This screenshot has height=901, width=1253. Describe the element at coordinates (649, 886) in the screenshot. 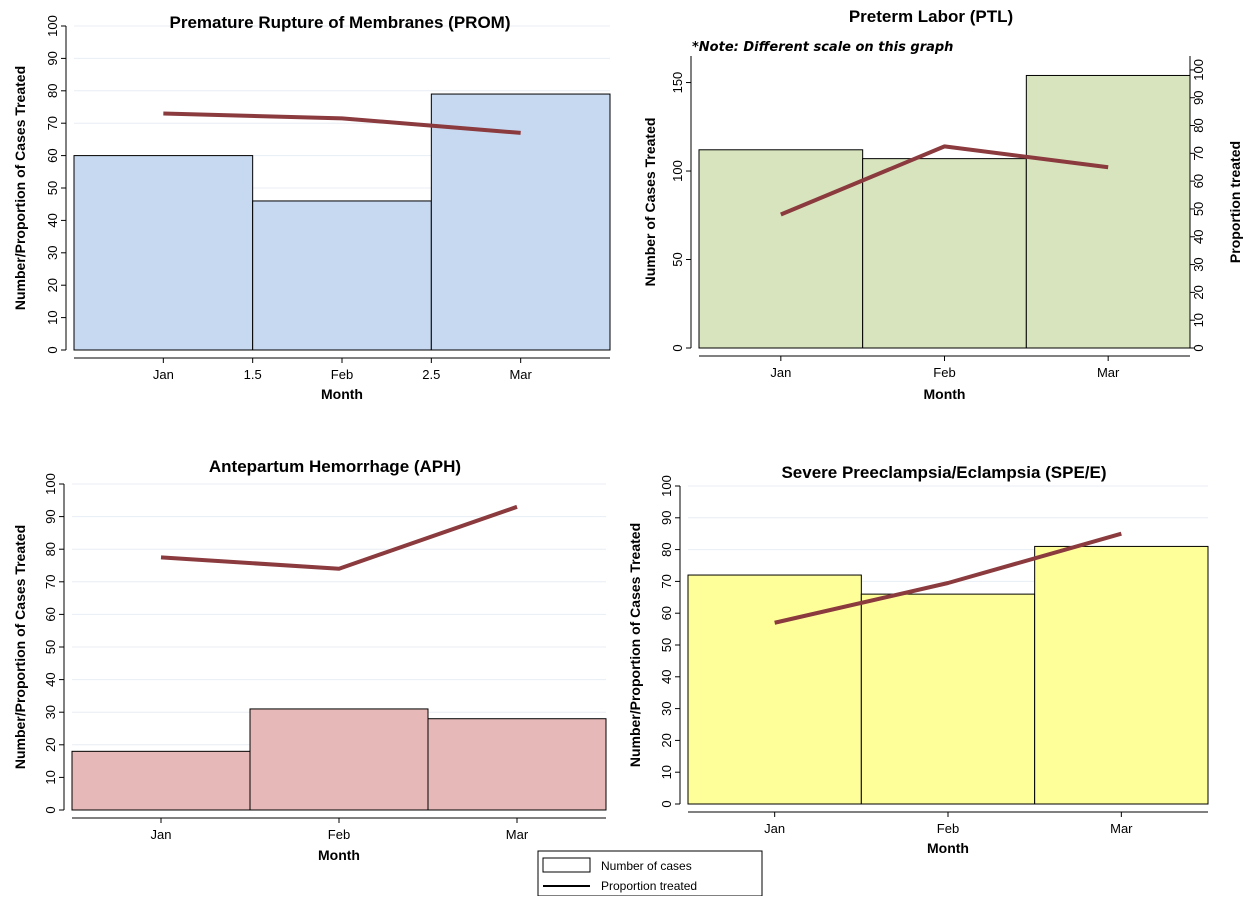

I see `legend-label-proportion: Proportion treated` at that location.